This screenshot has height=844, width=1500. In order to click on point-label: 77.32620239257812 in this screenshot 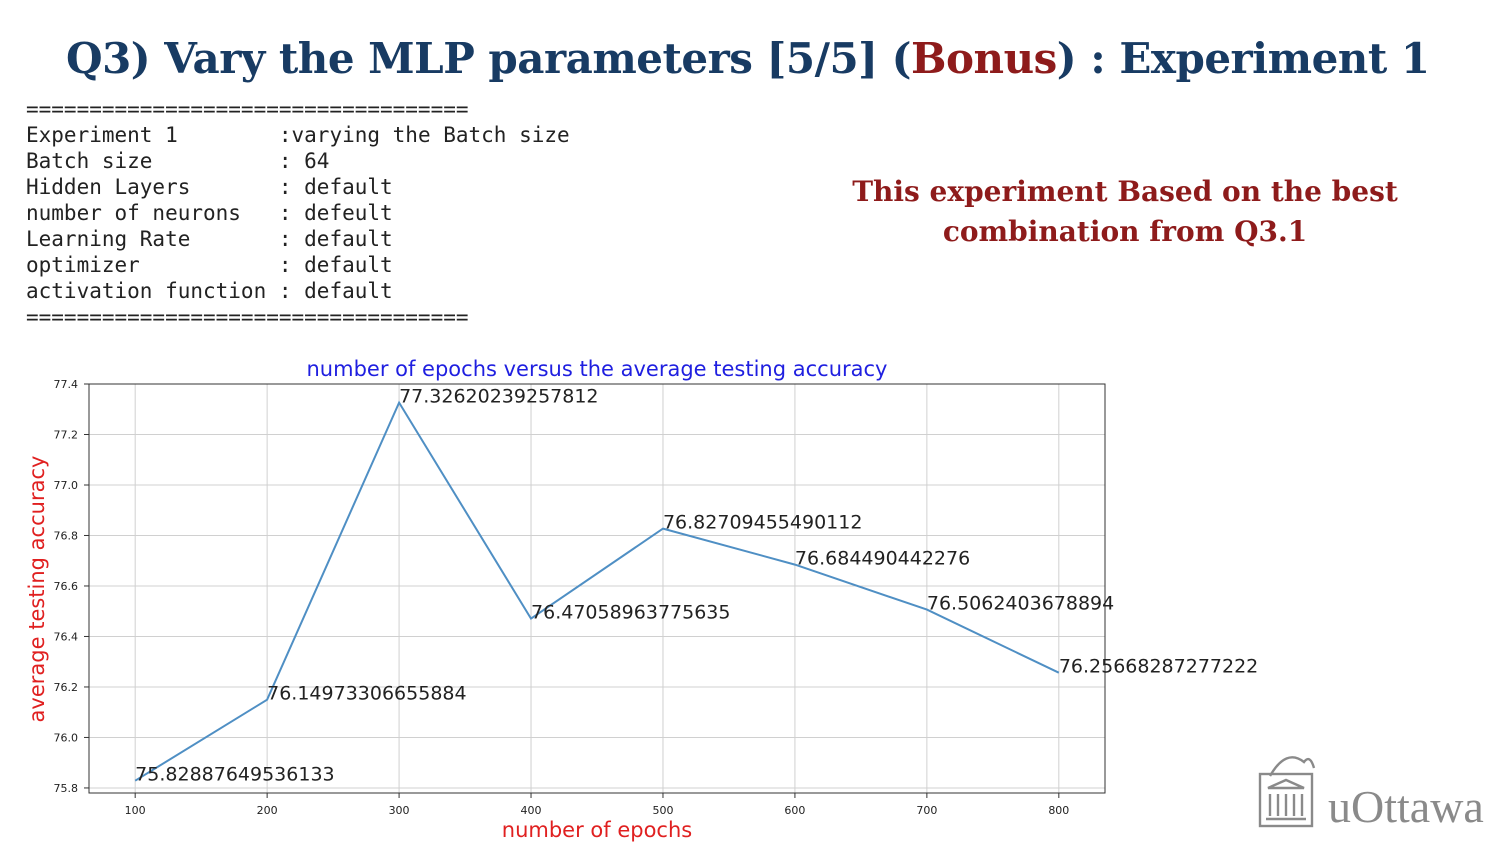, I will do `click(498, 397)`.